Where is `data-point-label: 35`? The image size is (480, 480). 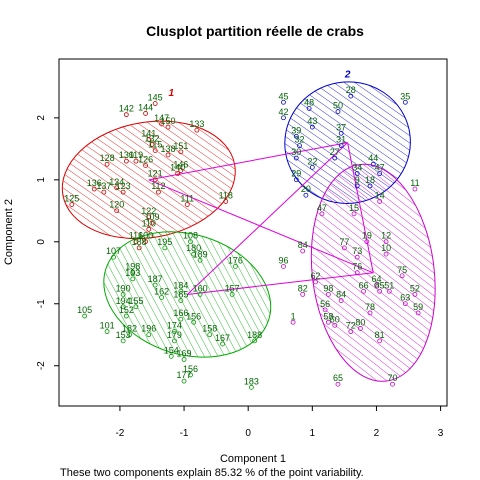 data-point-label: 35 is located at coordinates (405, 96).